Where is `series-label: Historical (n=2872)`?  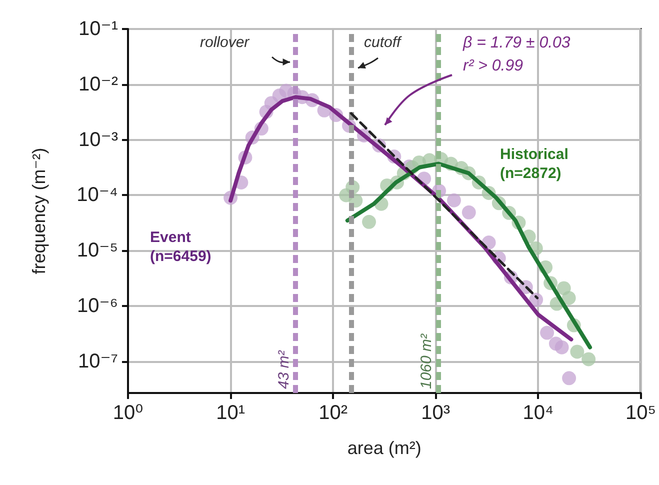
series-label: Historical (n=2872) is located at coordinates (536, 164).